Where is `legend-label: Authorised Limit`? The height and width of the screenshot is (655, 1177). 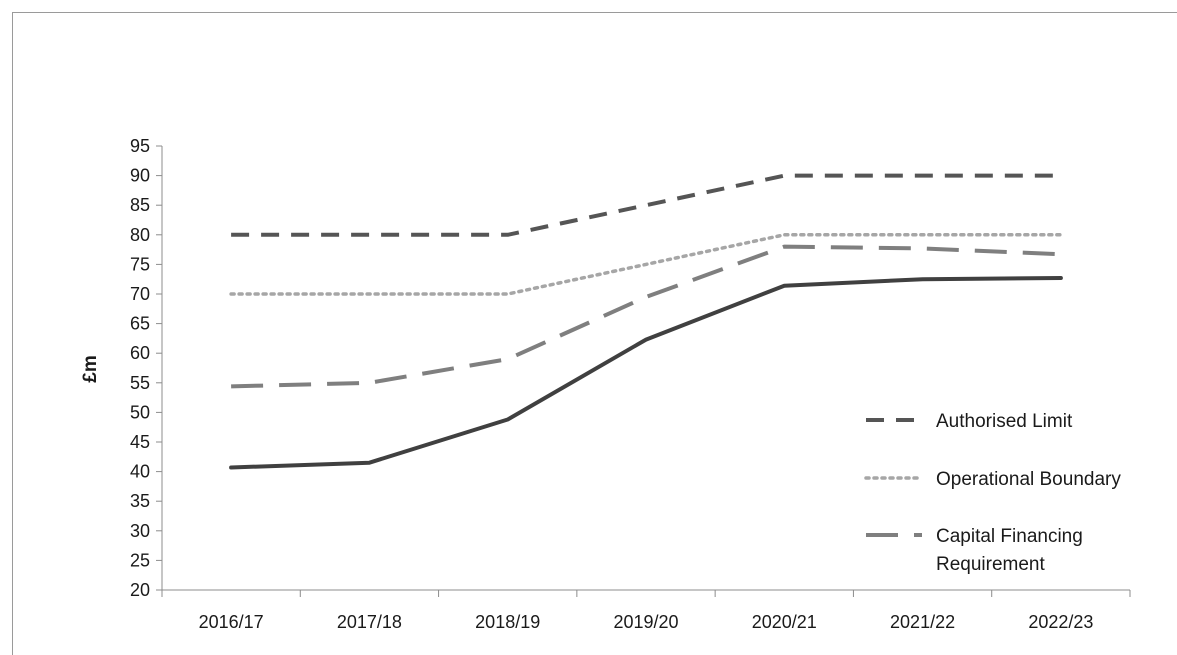 legend-label: Authorised Limit is located at coordinates (1004, 421).